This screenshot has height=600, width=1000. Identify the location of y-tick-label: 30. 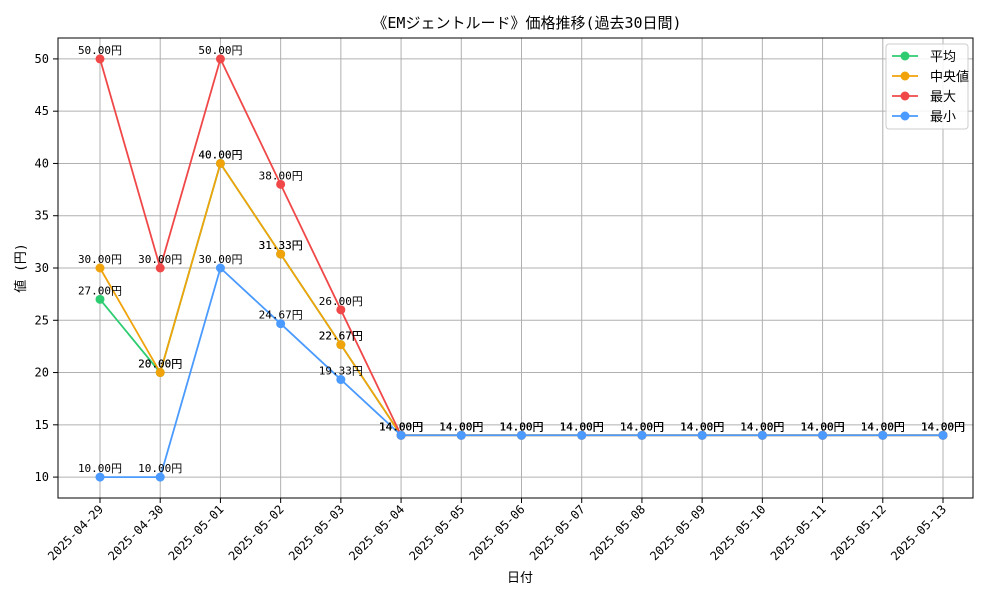
(42, 268).